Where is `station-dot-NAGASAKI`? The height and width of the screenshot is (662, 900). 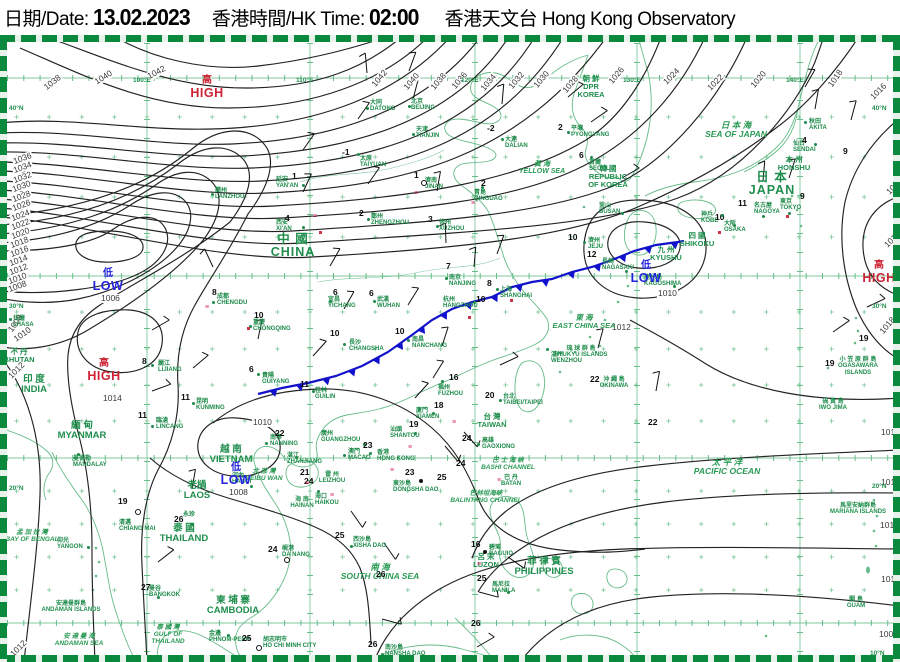 station-dot-NAGASAKI is located at coordinates (626, 271).